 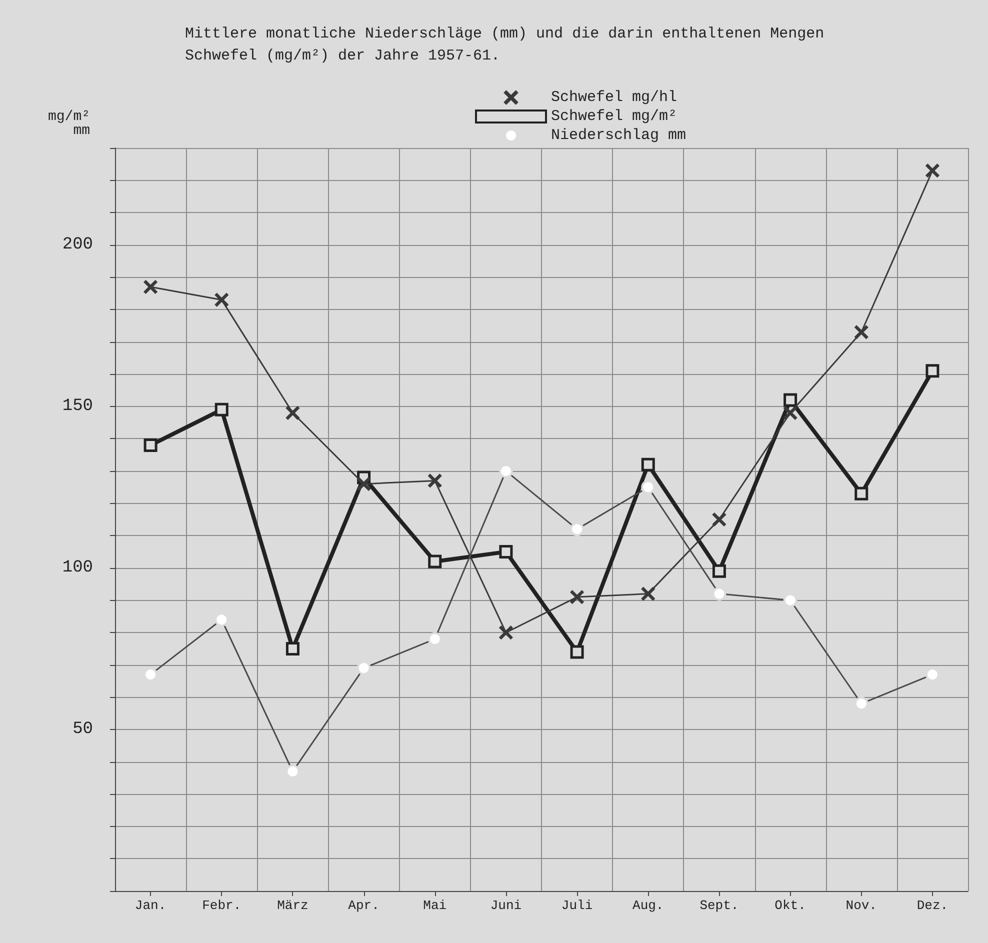 What do you see at coordinates (69, 124) in the screenshot?
I see `y-axis-title: mg/m² mm` at bounding box center [69, 124].